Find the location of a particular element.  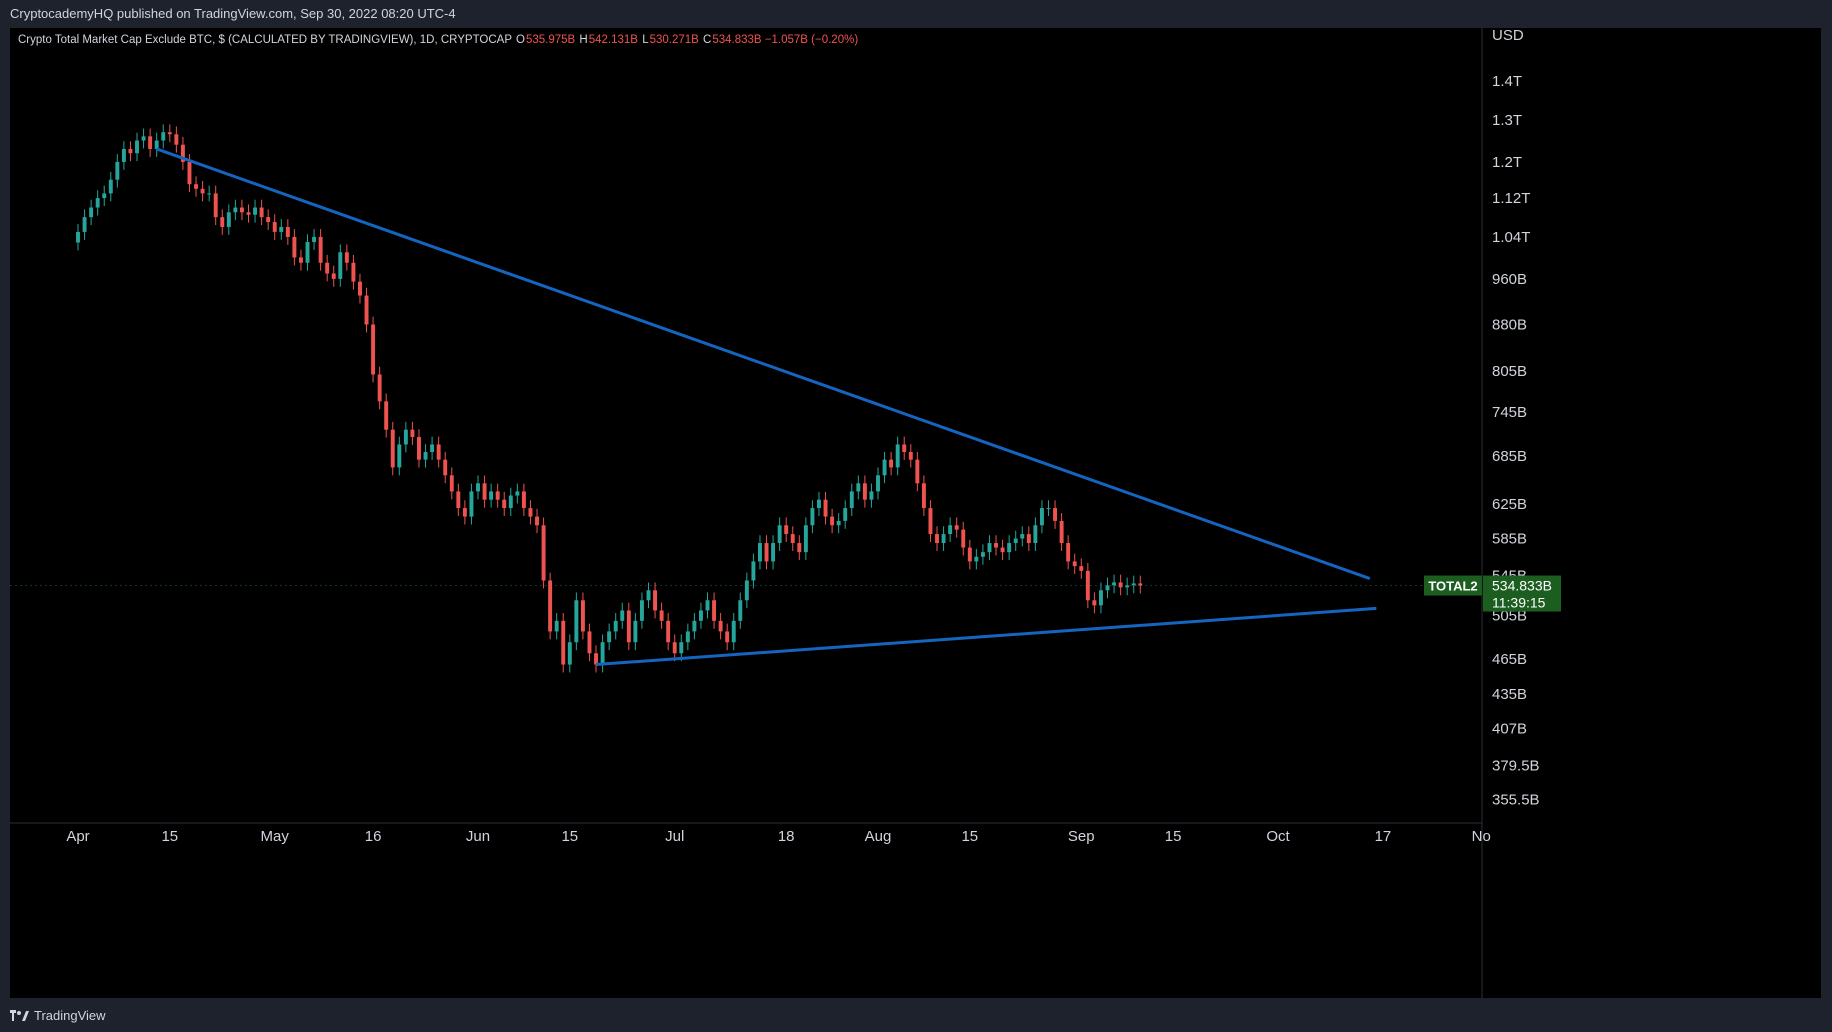

legend-high-label: H is located at coordinates (583, 40).